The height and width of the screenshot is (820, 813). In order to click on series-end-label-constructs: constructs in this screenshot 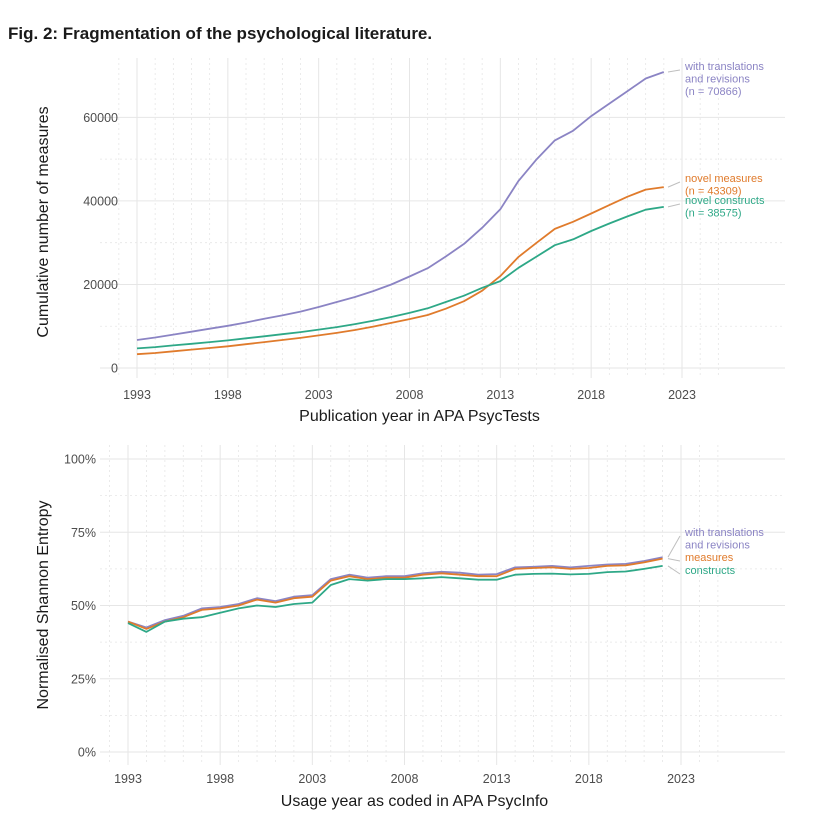, I will do `click(710, 571)`.